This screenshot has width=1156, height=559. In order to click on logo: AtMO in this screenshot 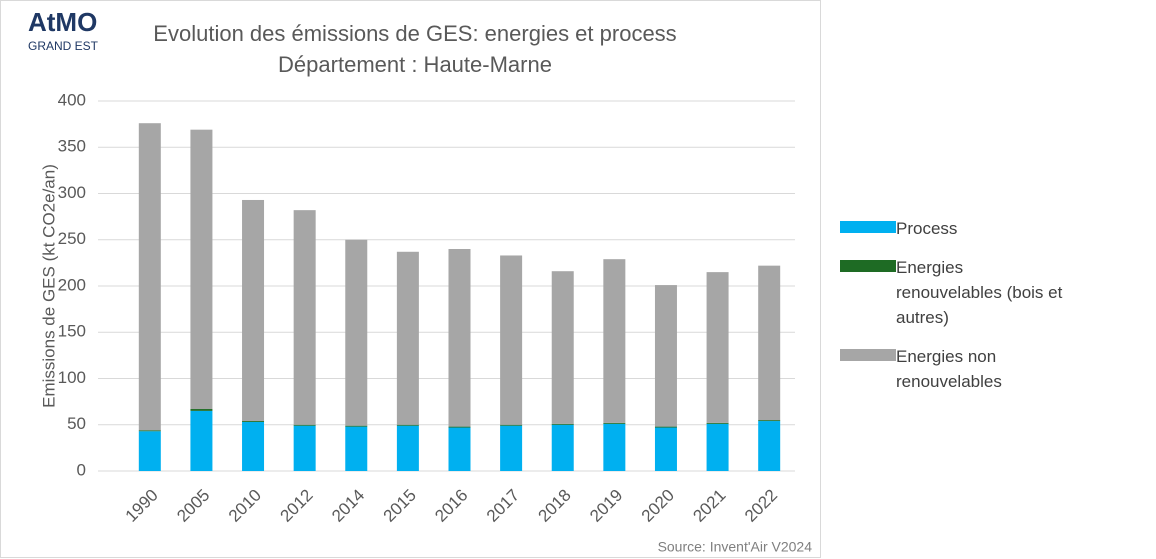, I will do `click(62, 22)`.